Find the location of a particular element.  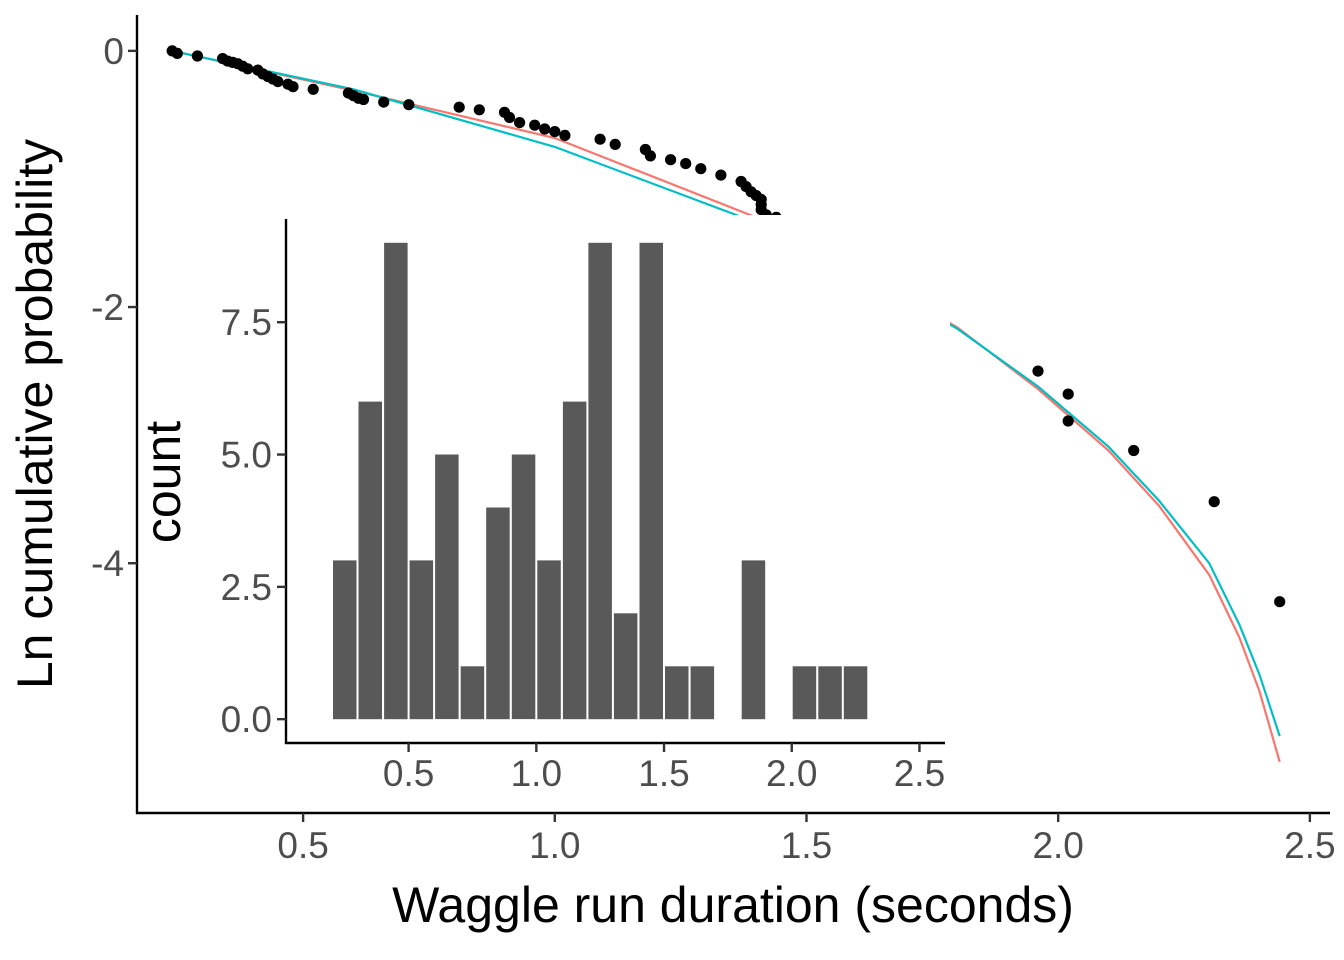

inset-y-tick-label: 5.0 is located at coordinates (246, 455).